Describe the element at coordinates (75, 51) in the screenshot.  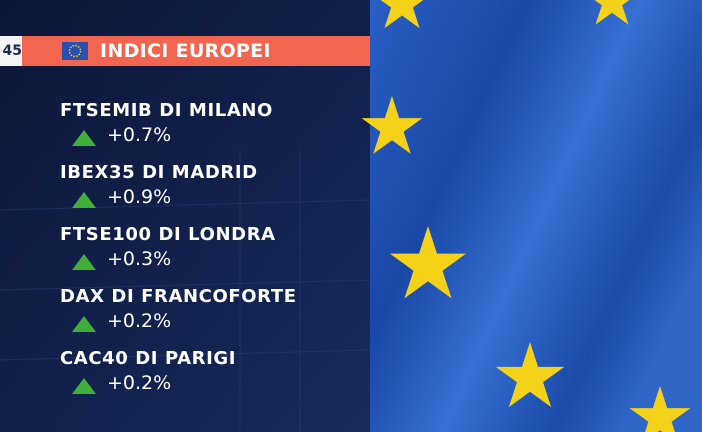
I see `eu-icon` at that location.